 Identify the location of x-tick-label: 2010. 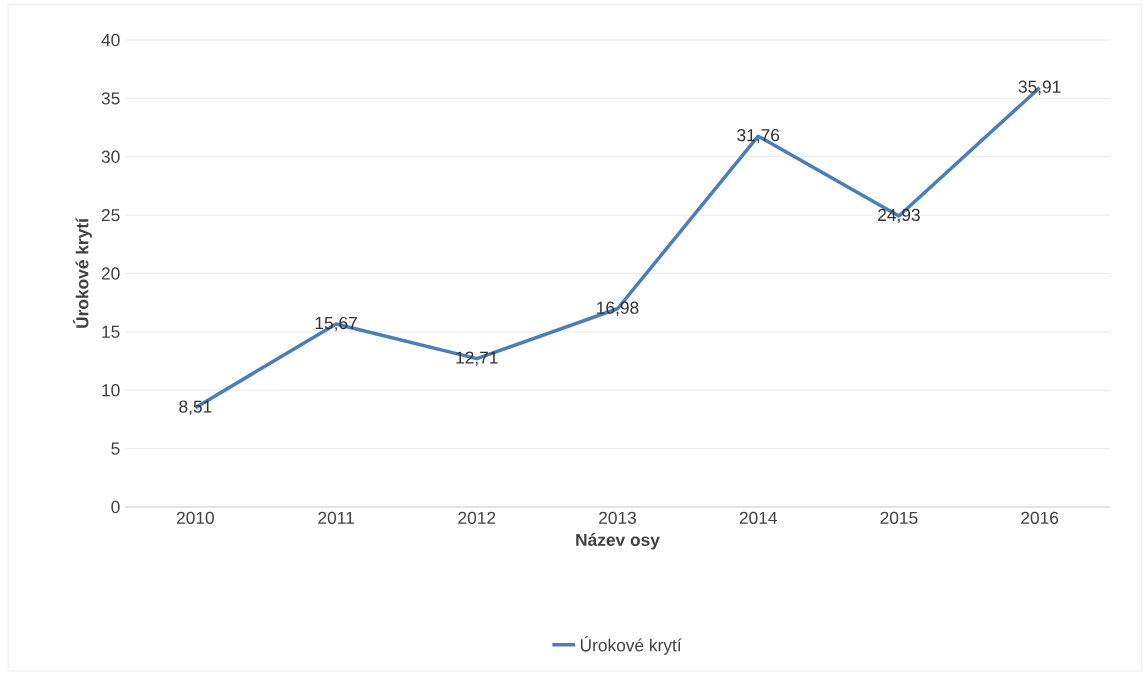
(195, 517).